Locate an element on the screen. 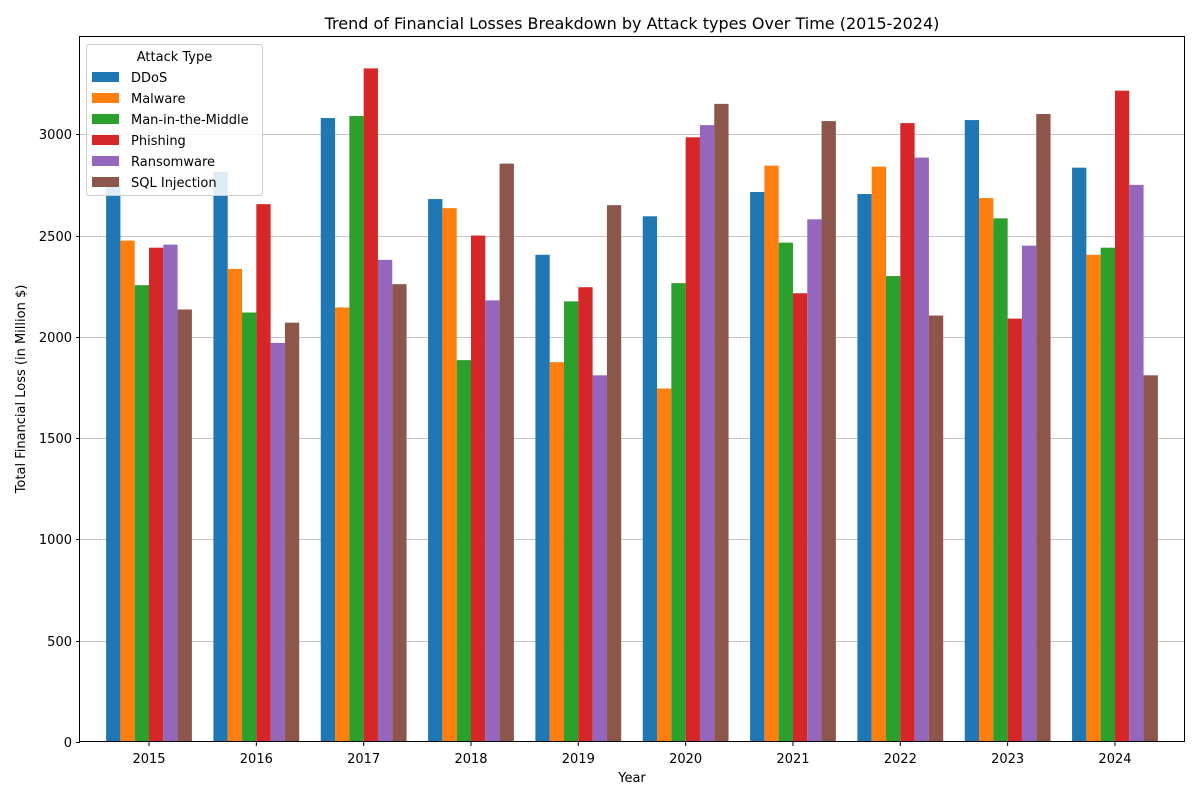 The image size is (1200, 800). bar-group-2024 is located at coordinates (1115, 416).